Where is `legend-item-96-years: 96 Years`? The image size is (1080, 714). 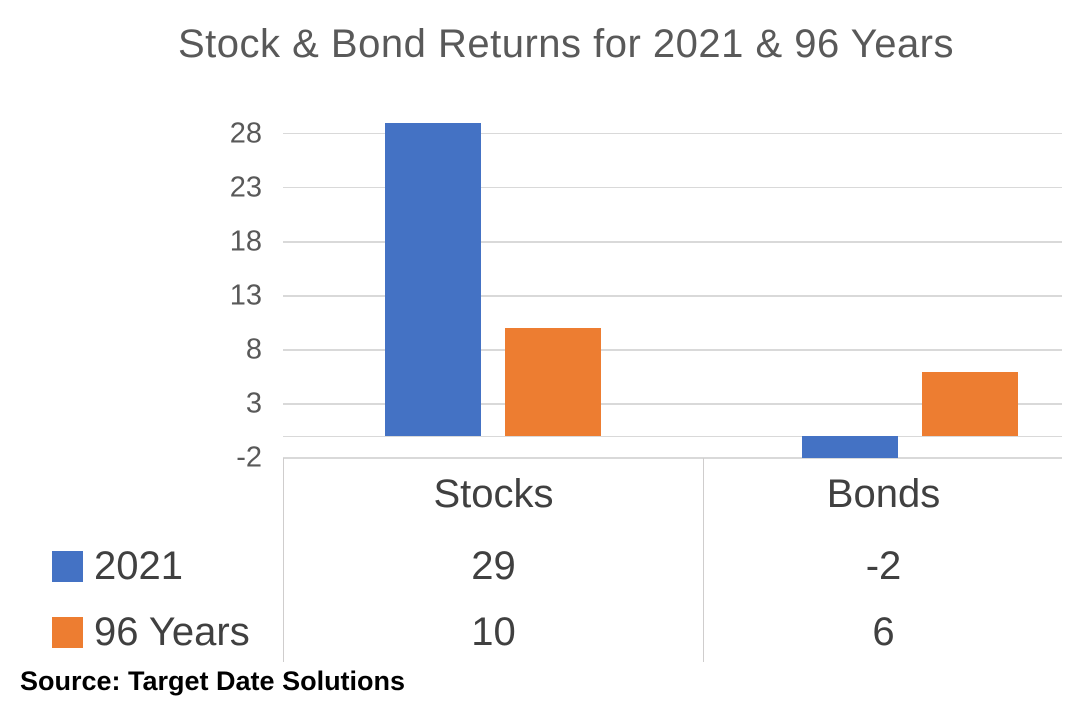
legend-item-96-years: 96 Years is located at coordinates (160, 632).